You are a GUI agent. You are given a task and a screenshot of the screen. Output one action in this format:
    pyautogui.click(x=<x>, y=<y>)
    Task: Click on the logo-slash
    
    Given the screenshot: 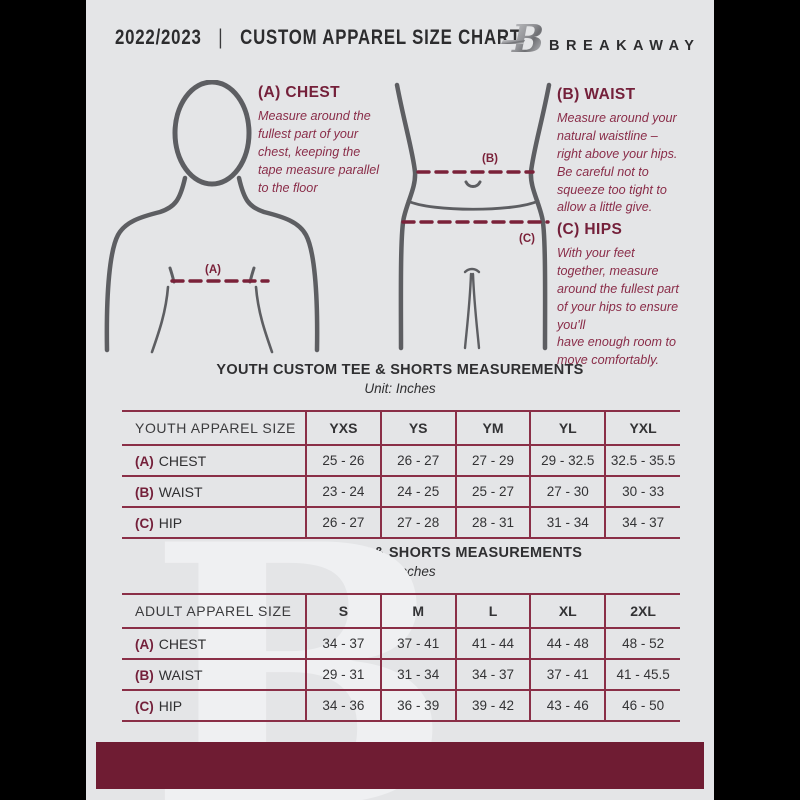 What is the action you would take?
    pyautogui.click(x=513, y=42)
    